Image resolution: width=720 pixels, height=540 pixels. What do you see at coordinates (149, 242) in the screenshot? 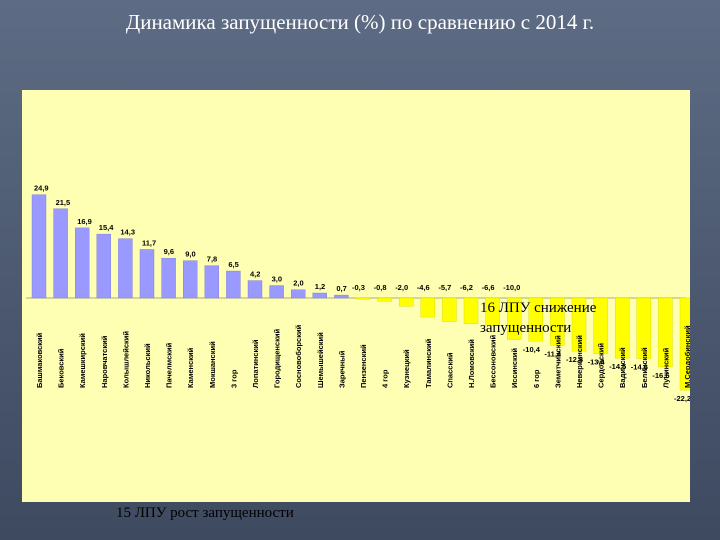
I see `value-label-5: 11,7` at bounding box center [149, 242].